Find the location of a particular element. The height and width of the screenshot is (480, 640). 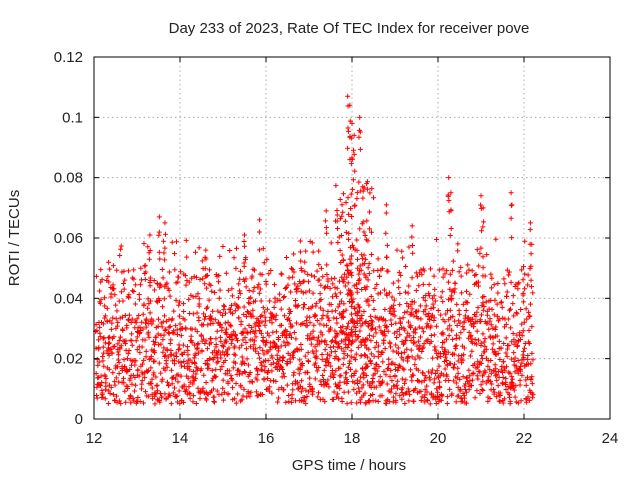

y-tick-label: 0 is located at coordinates (79, 419).